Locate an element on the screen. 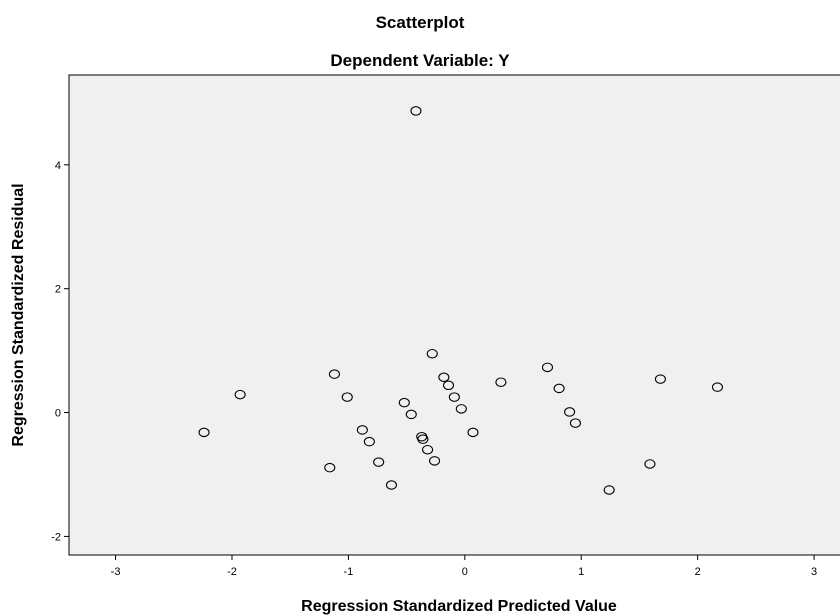 The height and width of the screenshot is (616, 840). y-tick-label: 0 is located at coordinates (58, 414).